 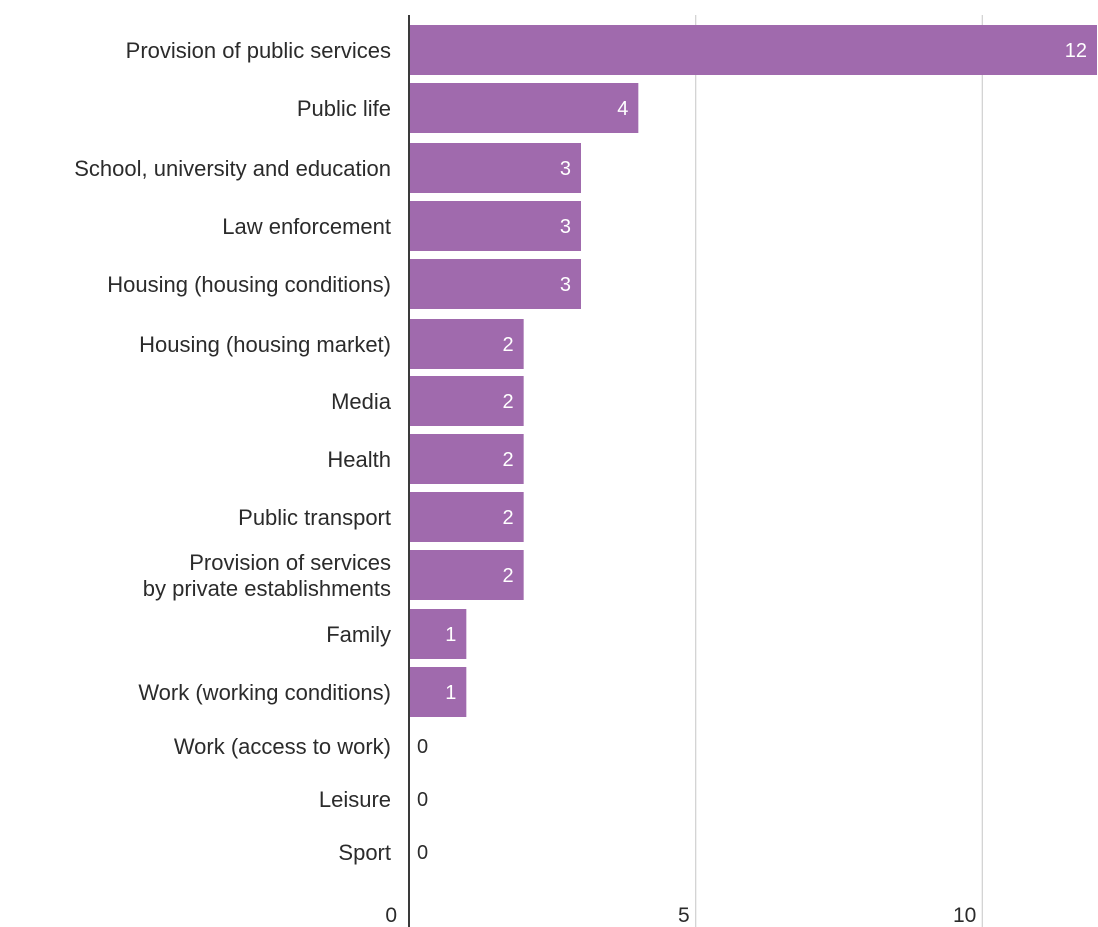 I want to click on category-label-2: School, university and education, so click(x=232, y=168).